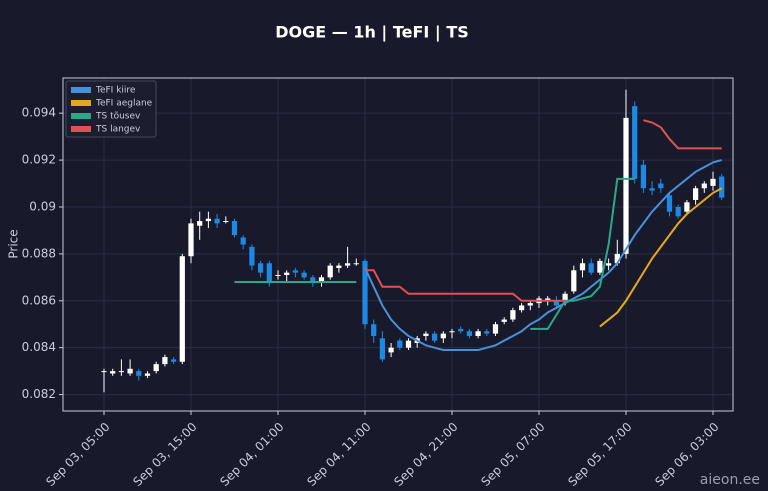 This screenshot has width=768, height=491. Describe the element at coordinates (39, 113) in the screenshot. I see `y-tick-label: 0.094` at that location.